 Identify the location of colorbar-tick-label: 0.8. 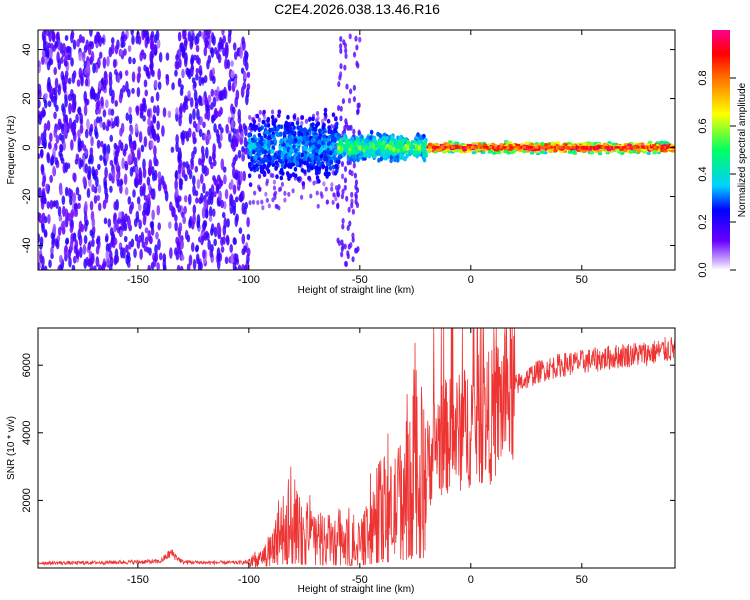
(703, 77).